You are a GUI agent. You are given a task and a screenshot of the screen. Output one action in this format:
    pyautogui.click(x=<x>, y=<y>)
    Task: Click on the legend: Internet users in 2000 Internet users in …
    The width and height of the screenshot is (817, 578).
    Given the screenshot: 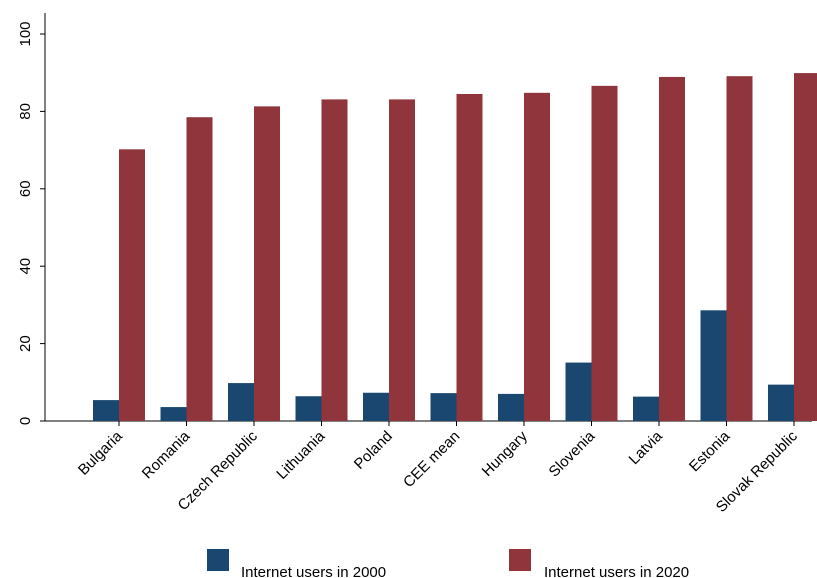 What is the action you would take?
    pyautogui.click(x=448, y=563)
    